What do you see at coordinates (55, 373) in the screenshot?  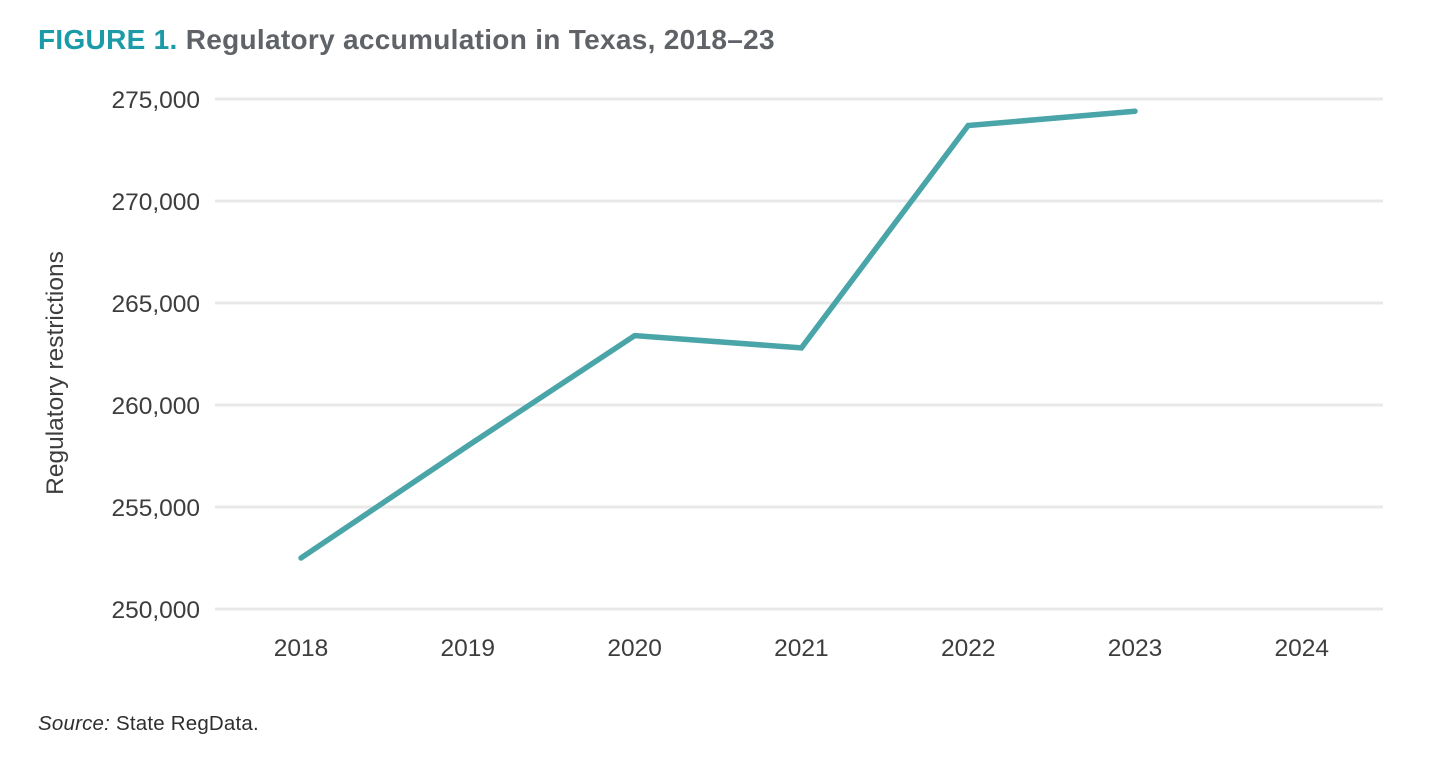 I see `y-axis-label: Regulatory restrictions` at bounding box center [55, 373].